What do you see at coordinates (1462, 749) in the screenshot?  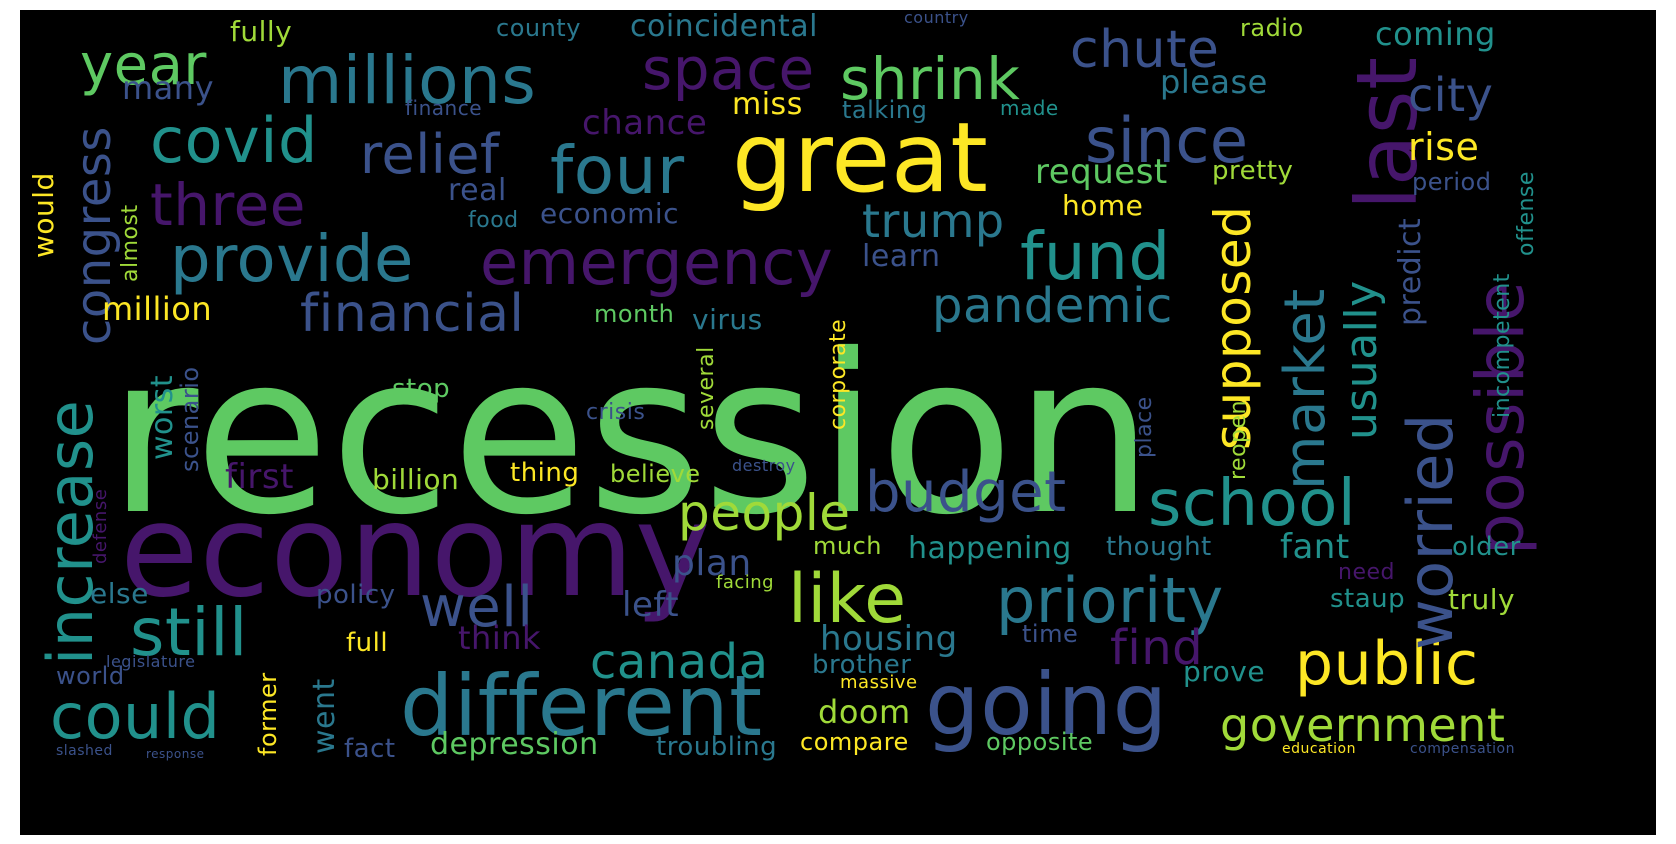 I see `word: compensation` at bounding box center [1462, 749].